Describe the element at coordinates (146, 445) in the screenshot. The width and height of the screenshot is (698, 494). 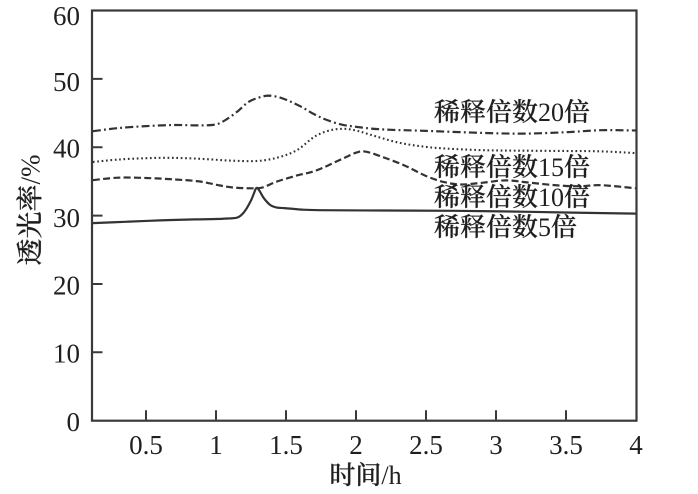
I see `svg-text: 0.5` at that location.